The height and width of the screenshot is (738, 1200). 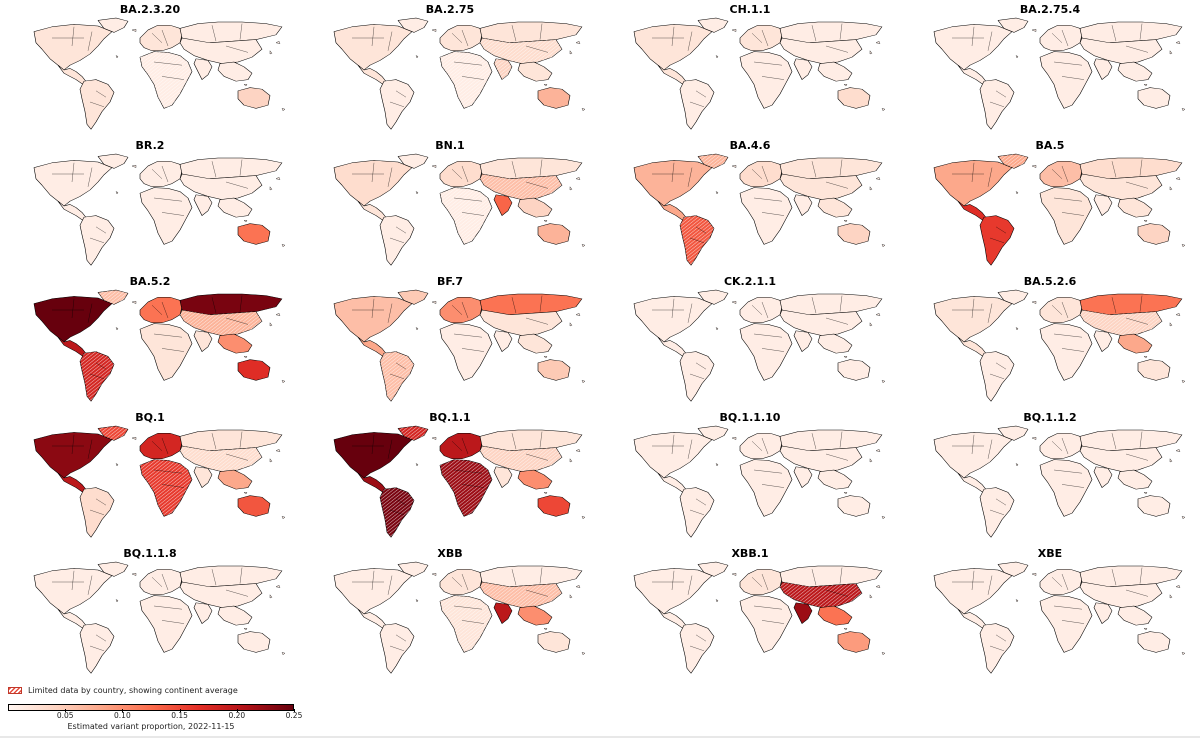 I want to click on map-panel: BA.5.2.6, so click(x=1050, y=340).